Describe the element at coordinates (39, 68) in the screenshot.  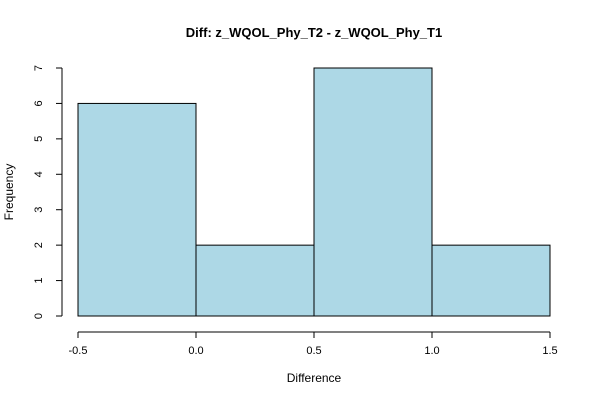
I see `y-tick-label: 7` at that location.